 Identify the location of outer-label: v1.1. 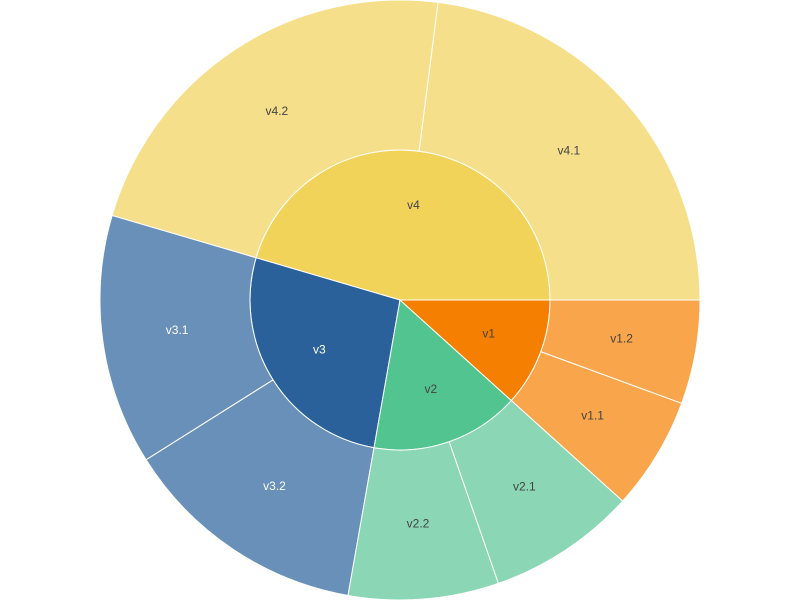
(592, 415).